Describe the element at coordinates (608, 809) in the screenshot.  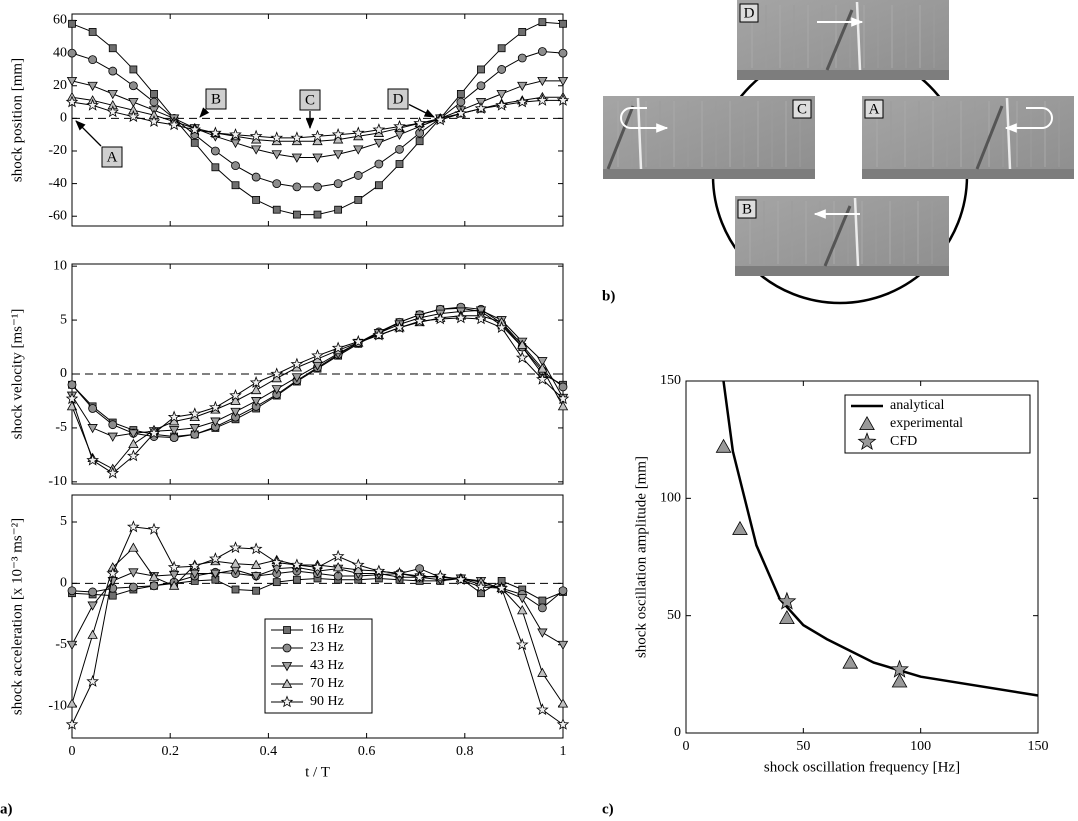
I see `panel-label: c)` at that location.